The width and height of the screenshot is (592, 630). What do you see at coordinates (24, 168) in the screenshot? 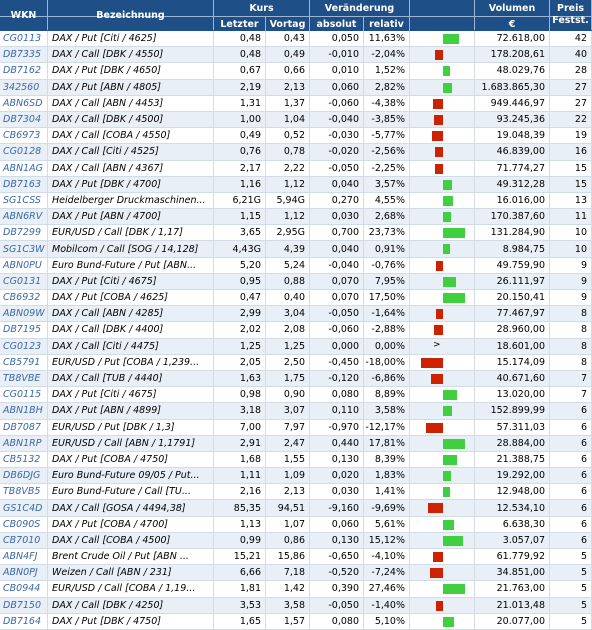
I see `wkn-link: ABN1AG` at bounding box center [24, 168].